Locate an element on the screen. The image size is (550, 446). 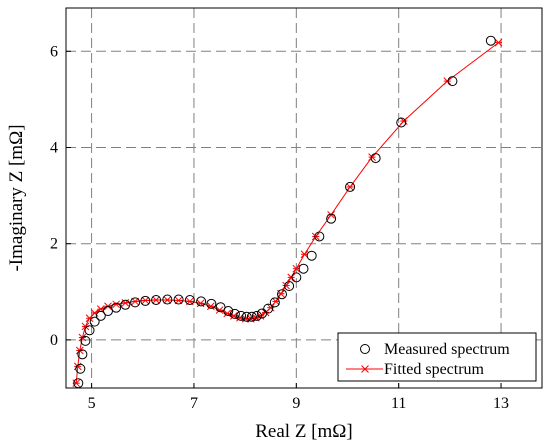
y-tick-label-1: 2 is located at coordinates (54, 244).